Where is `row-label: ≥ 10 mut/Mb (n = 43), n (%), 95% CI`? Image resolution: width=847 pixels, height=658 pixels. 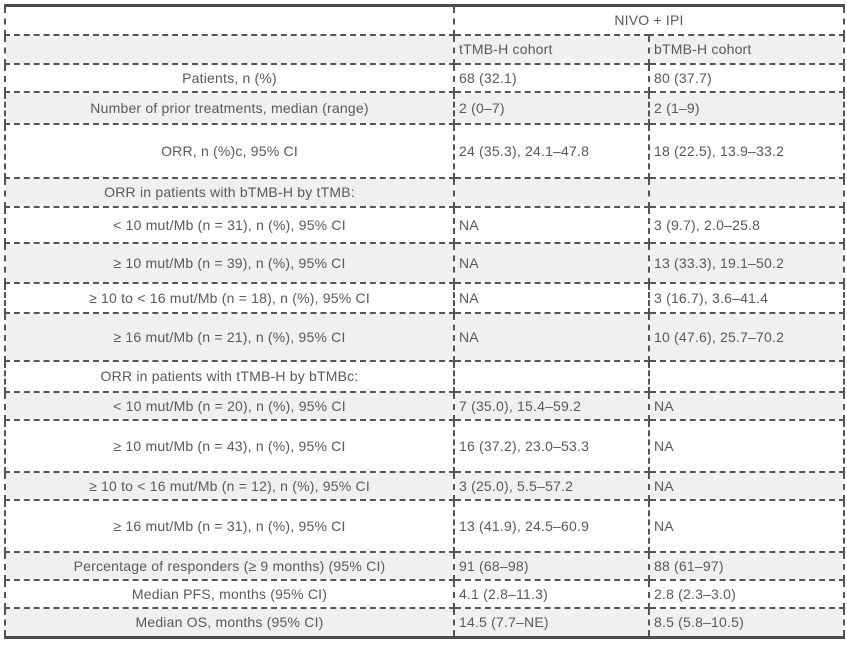 row-label: ≥ 10 mut/Mb (n = 43), n (%), 95% CI is located at coordinates (229, 445).